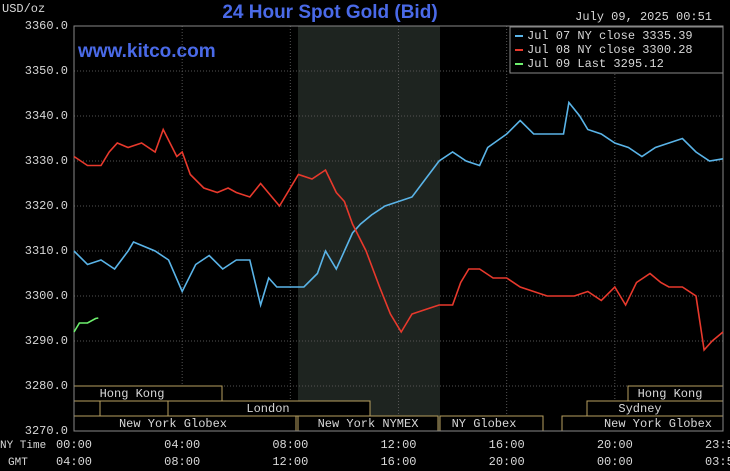 This screenshot has height=471, width=730. What do you see at coordinates (615, 445) in the screenshot?
I see `x-tick-label: 20:00` at bounding box center [615, 445].